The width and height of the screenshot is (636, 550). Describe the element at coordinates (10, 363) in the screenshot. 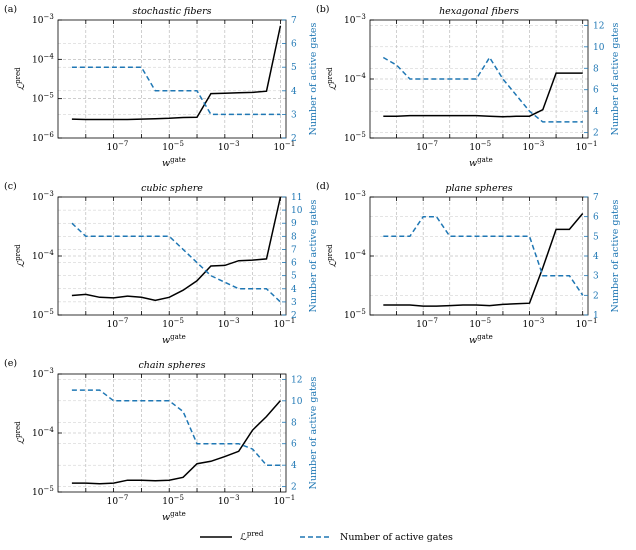

I see `panel-label: (e)` at that location.